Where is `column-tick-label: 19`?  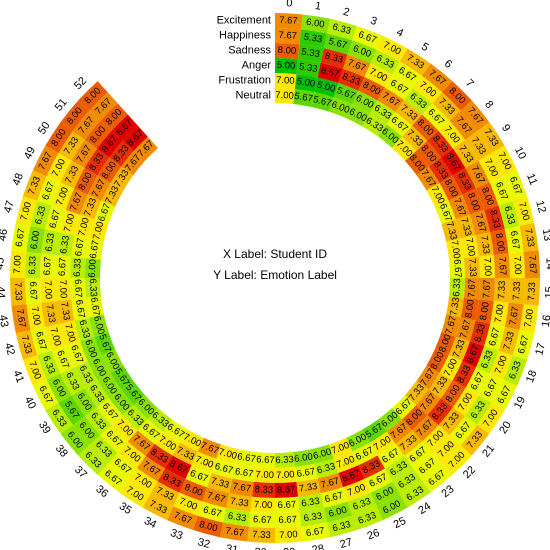
column-tick-label: 19 is located at coordinates (520, 403).